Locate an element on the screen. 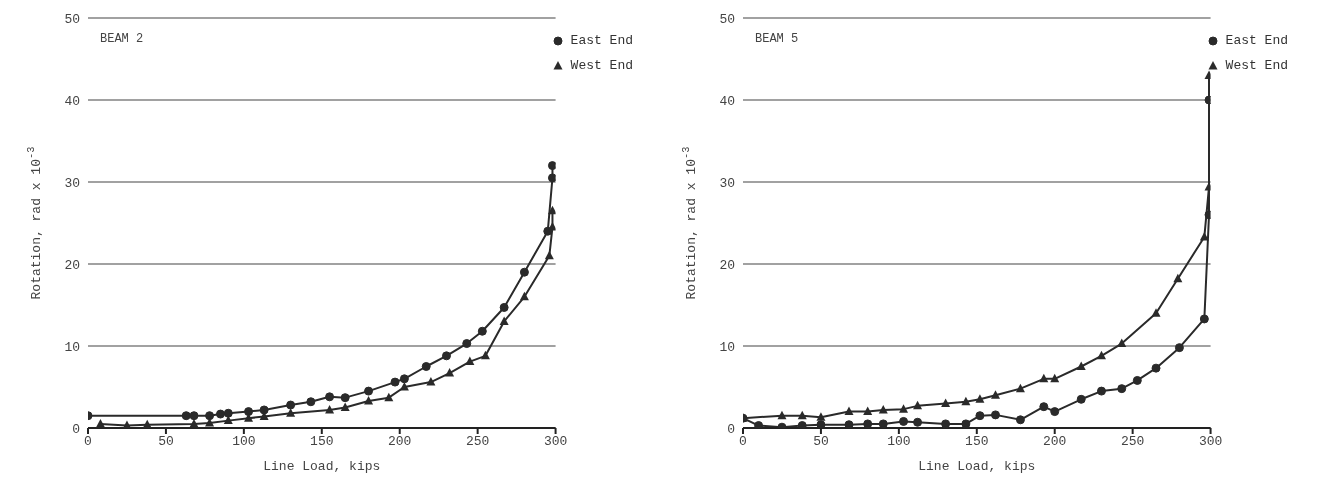  annotation: BEAM 2 is located at coordinates (122, 39).